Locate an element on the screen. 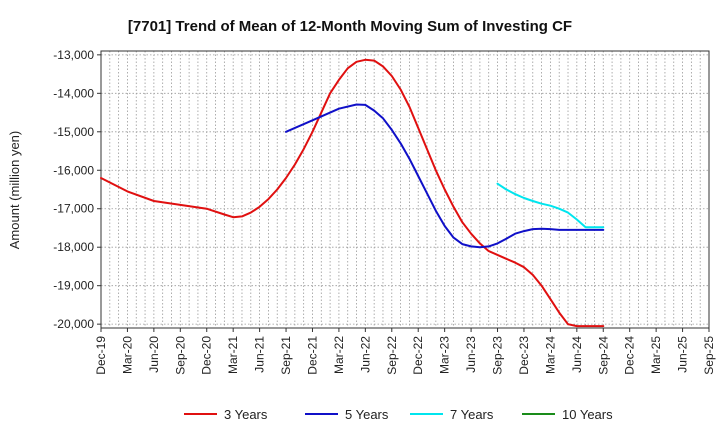 This screenshot has height=440, width=720. x-tick-label: Sep-21 is located at coordinates (286, 355).